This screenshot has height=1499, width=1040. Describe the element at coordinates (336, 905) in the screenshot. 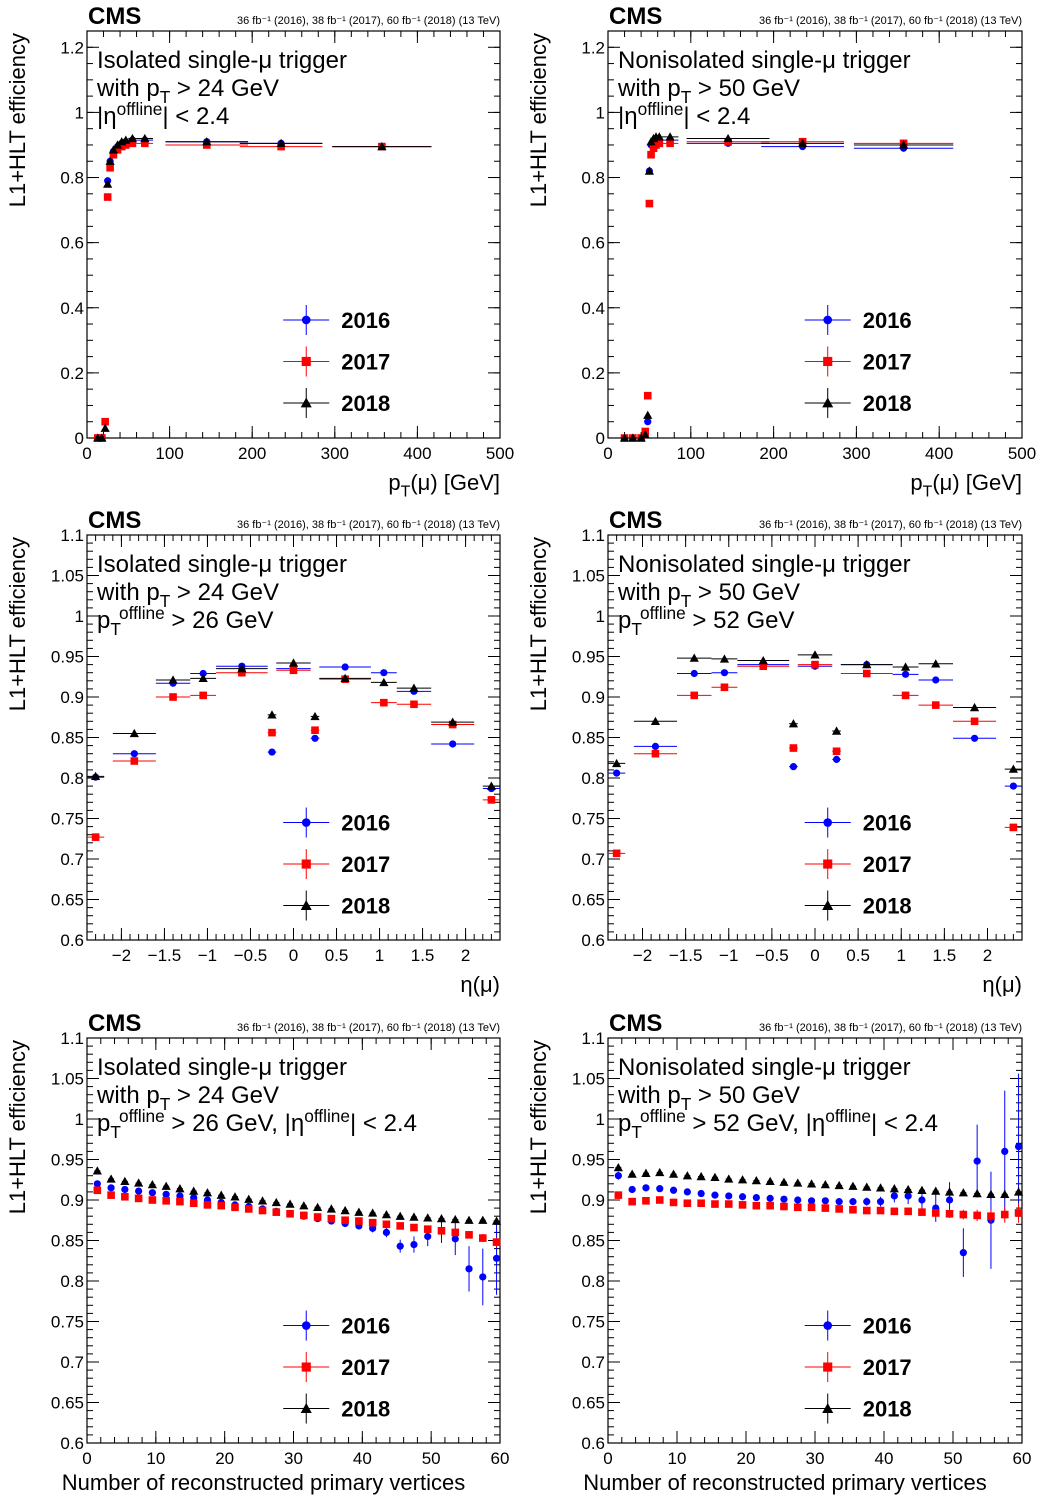

I see `legend-entry-2018: 2018` at that location.